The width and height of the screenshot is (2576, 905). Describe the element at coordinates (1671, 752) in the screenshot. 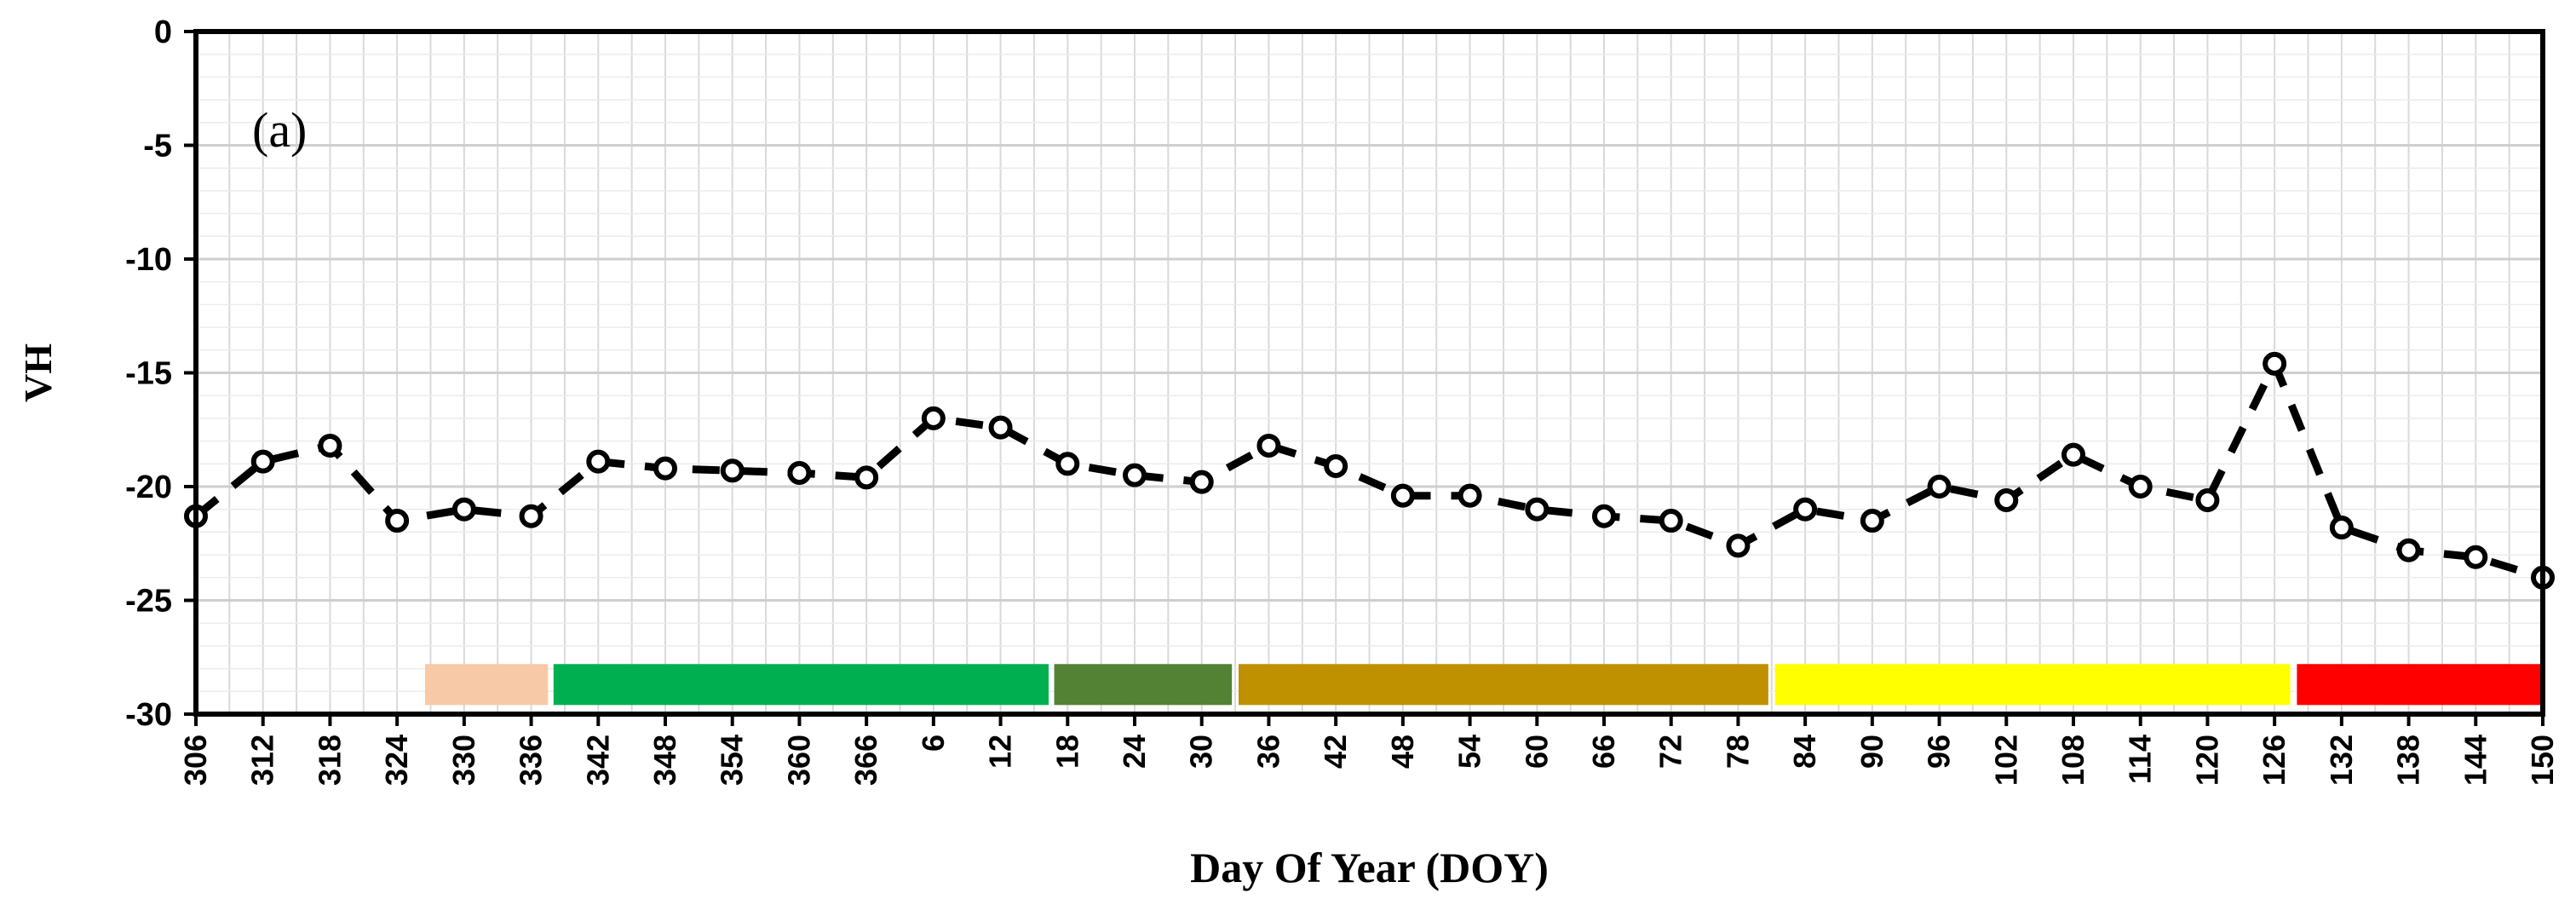

I see `x-tick-label: 72` at that location.